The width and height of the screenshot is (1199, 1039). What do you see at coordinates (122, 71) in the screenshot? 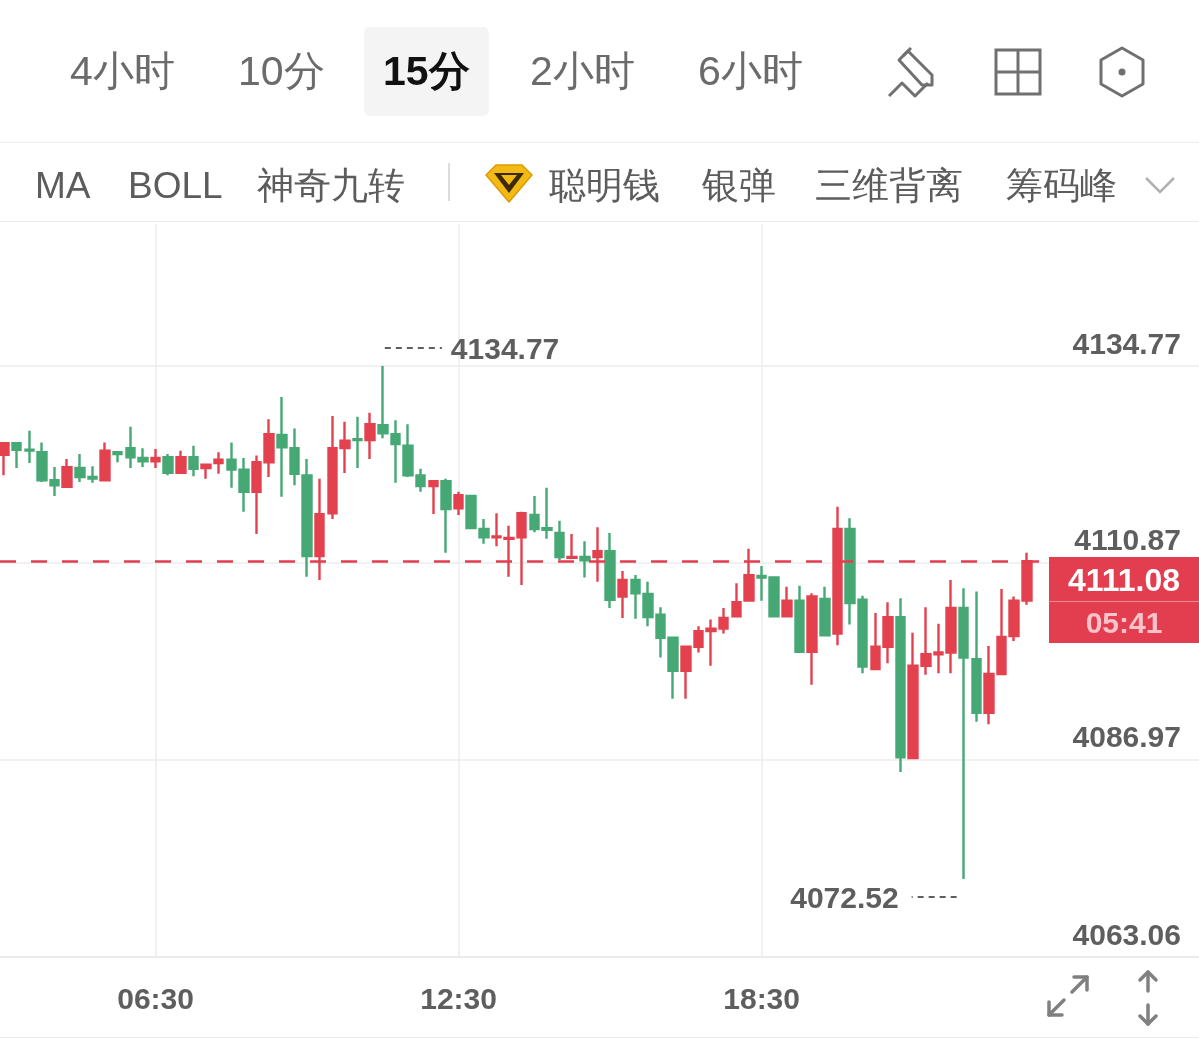
I see `text: 4小时` at bounding box center [122, 71].